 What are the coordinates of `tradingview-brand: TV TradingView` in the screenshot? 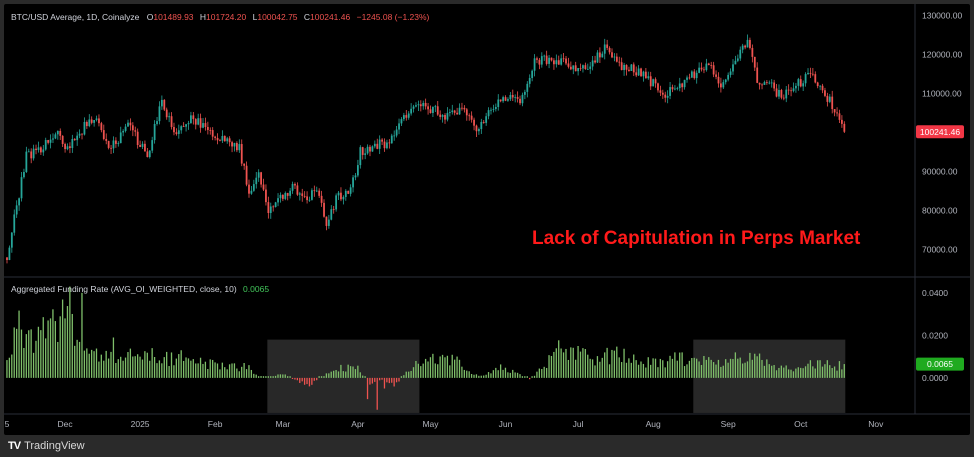 It's located at (46, 446).